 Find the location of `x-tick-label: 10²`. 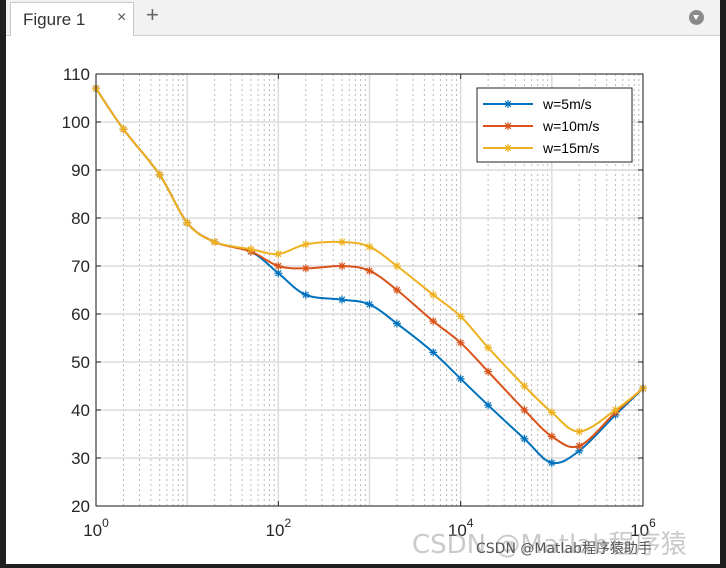

x-tick-label: 10² is located at coordinates (279, 528).